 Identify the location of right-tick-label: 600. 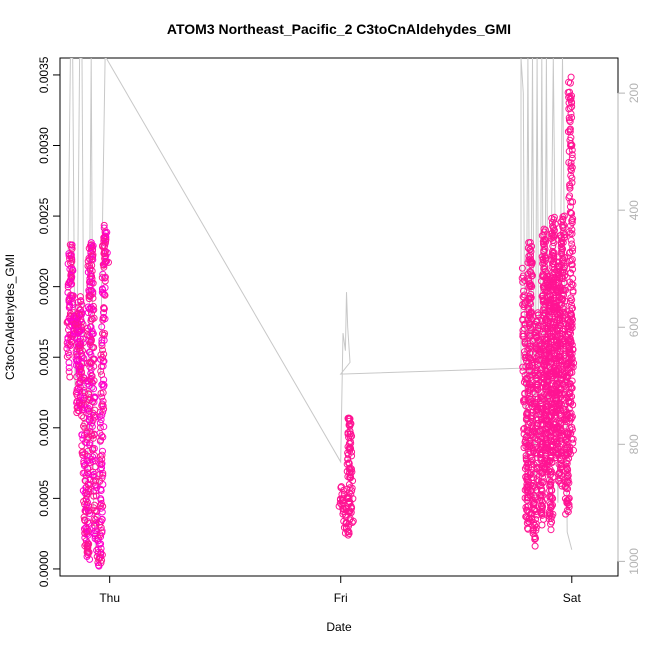
(634, 327).